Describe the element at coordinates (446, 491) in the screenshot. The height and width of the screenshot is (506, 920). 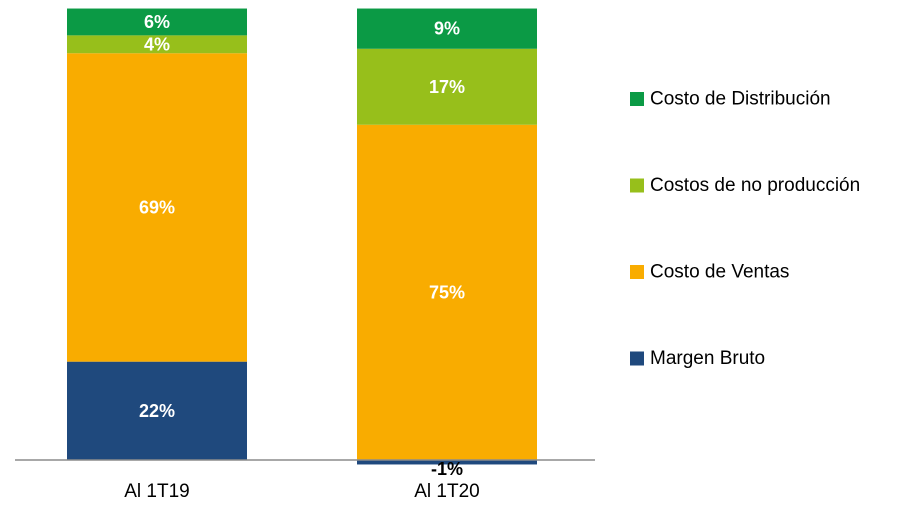
I see `category-label-al-1t20: Al 1T20` at that location.